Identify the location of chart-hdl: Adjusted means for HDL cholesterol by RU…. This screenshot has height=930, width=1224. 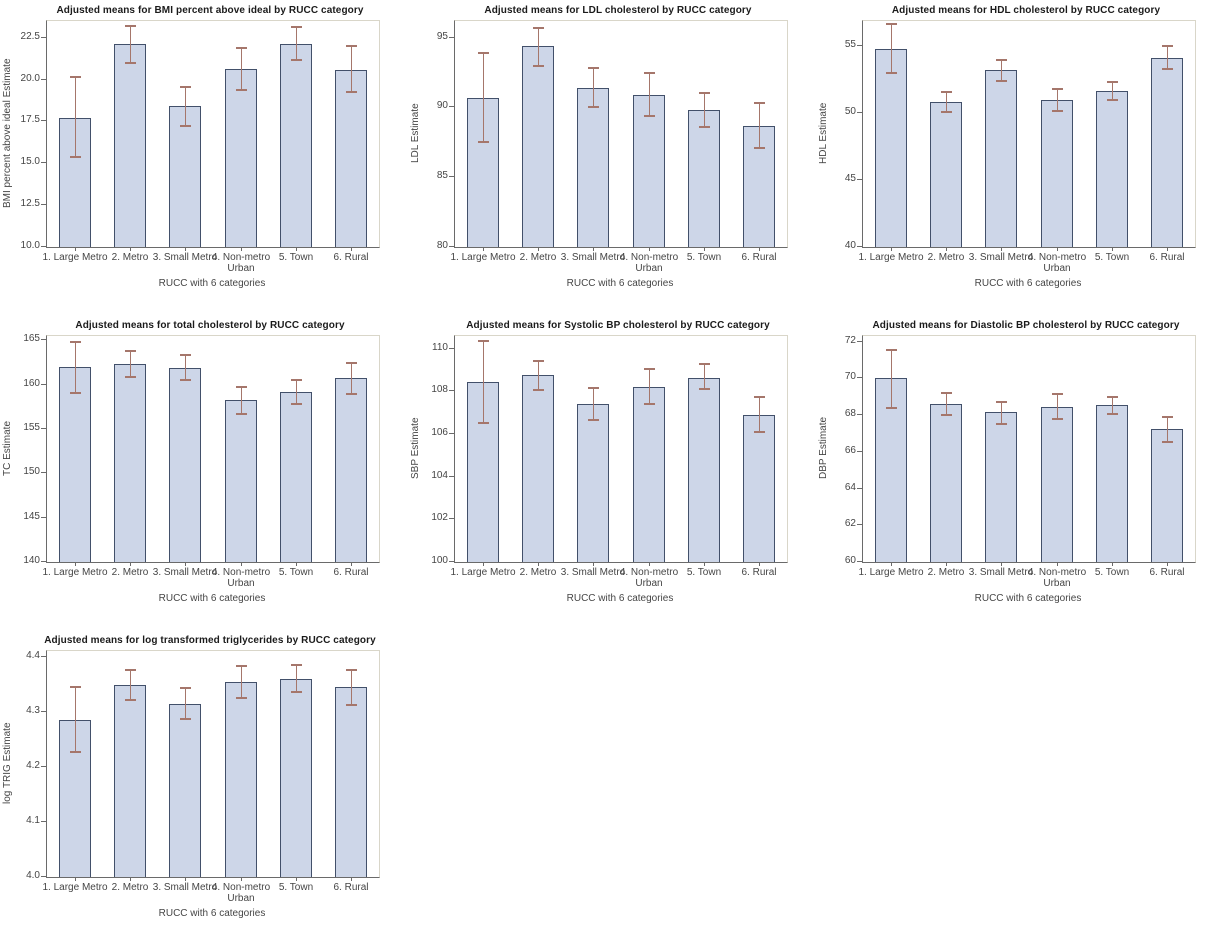
(1016, 150).